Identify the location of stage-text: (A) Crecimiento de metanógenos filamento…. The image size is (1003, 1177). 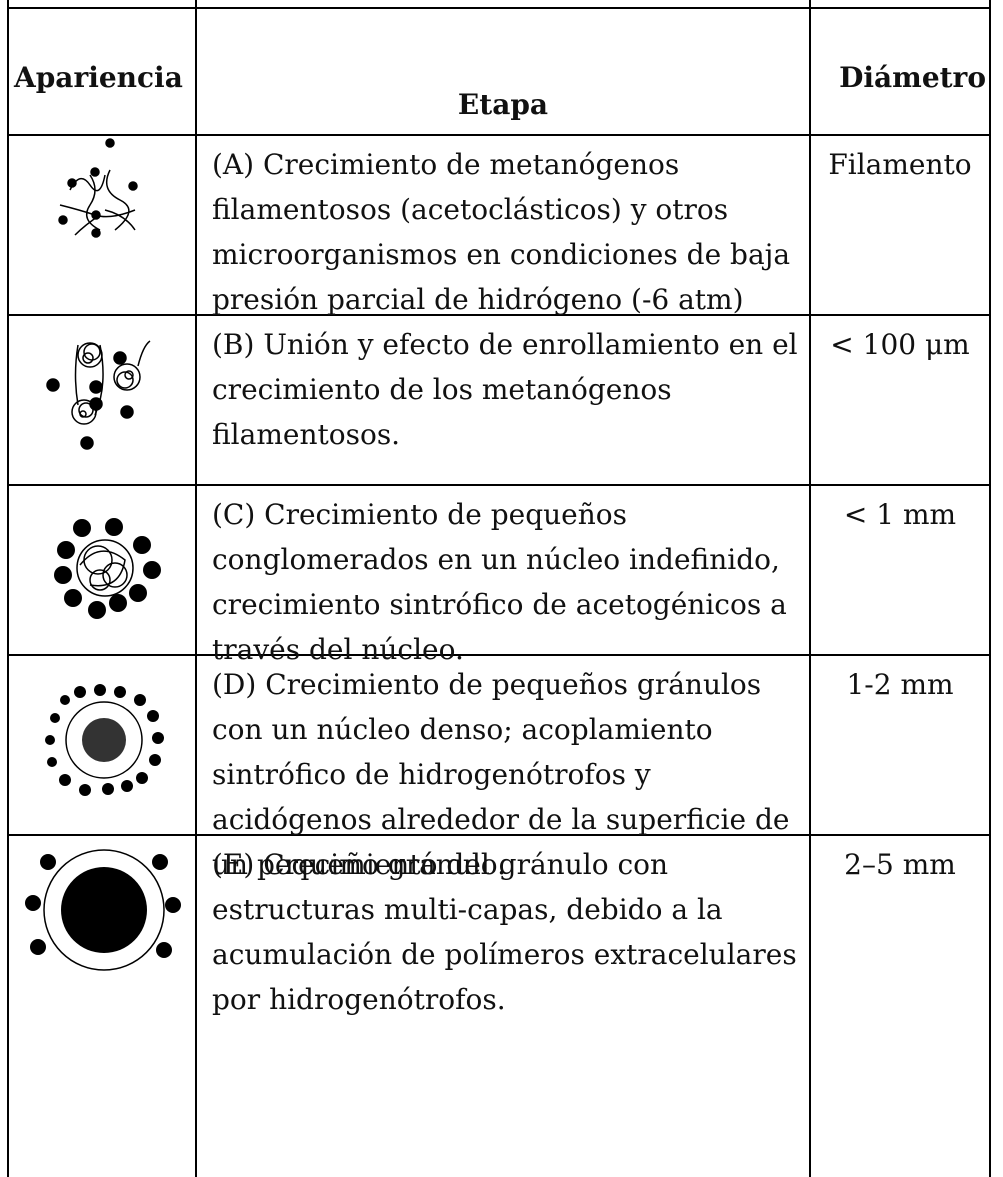
(501, 232).